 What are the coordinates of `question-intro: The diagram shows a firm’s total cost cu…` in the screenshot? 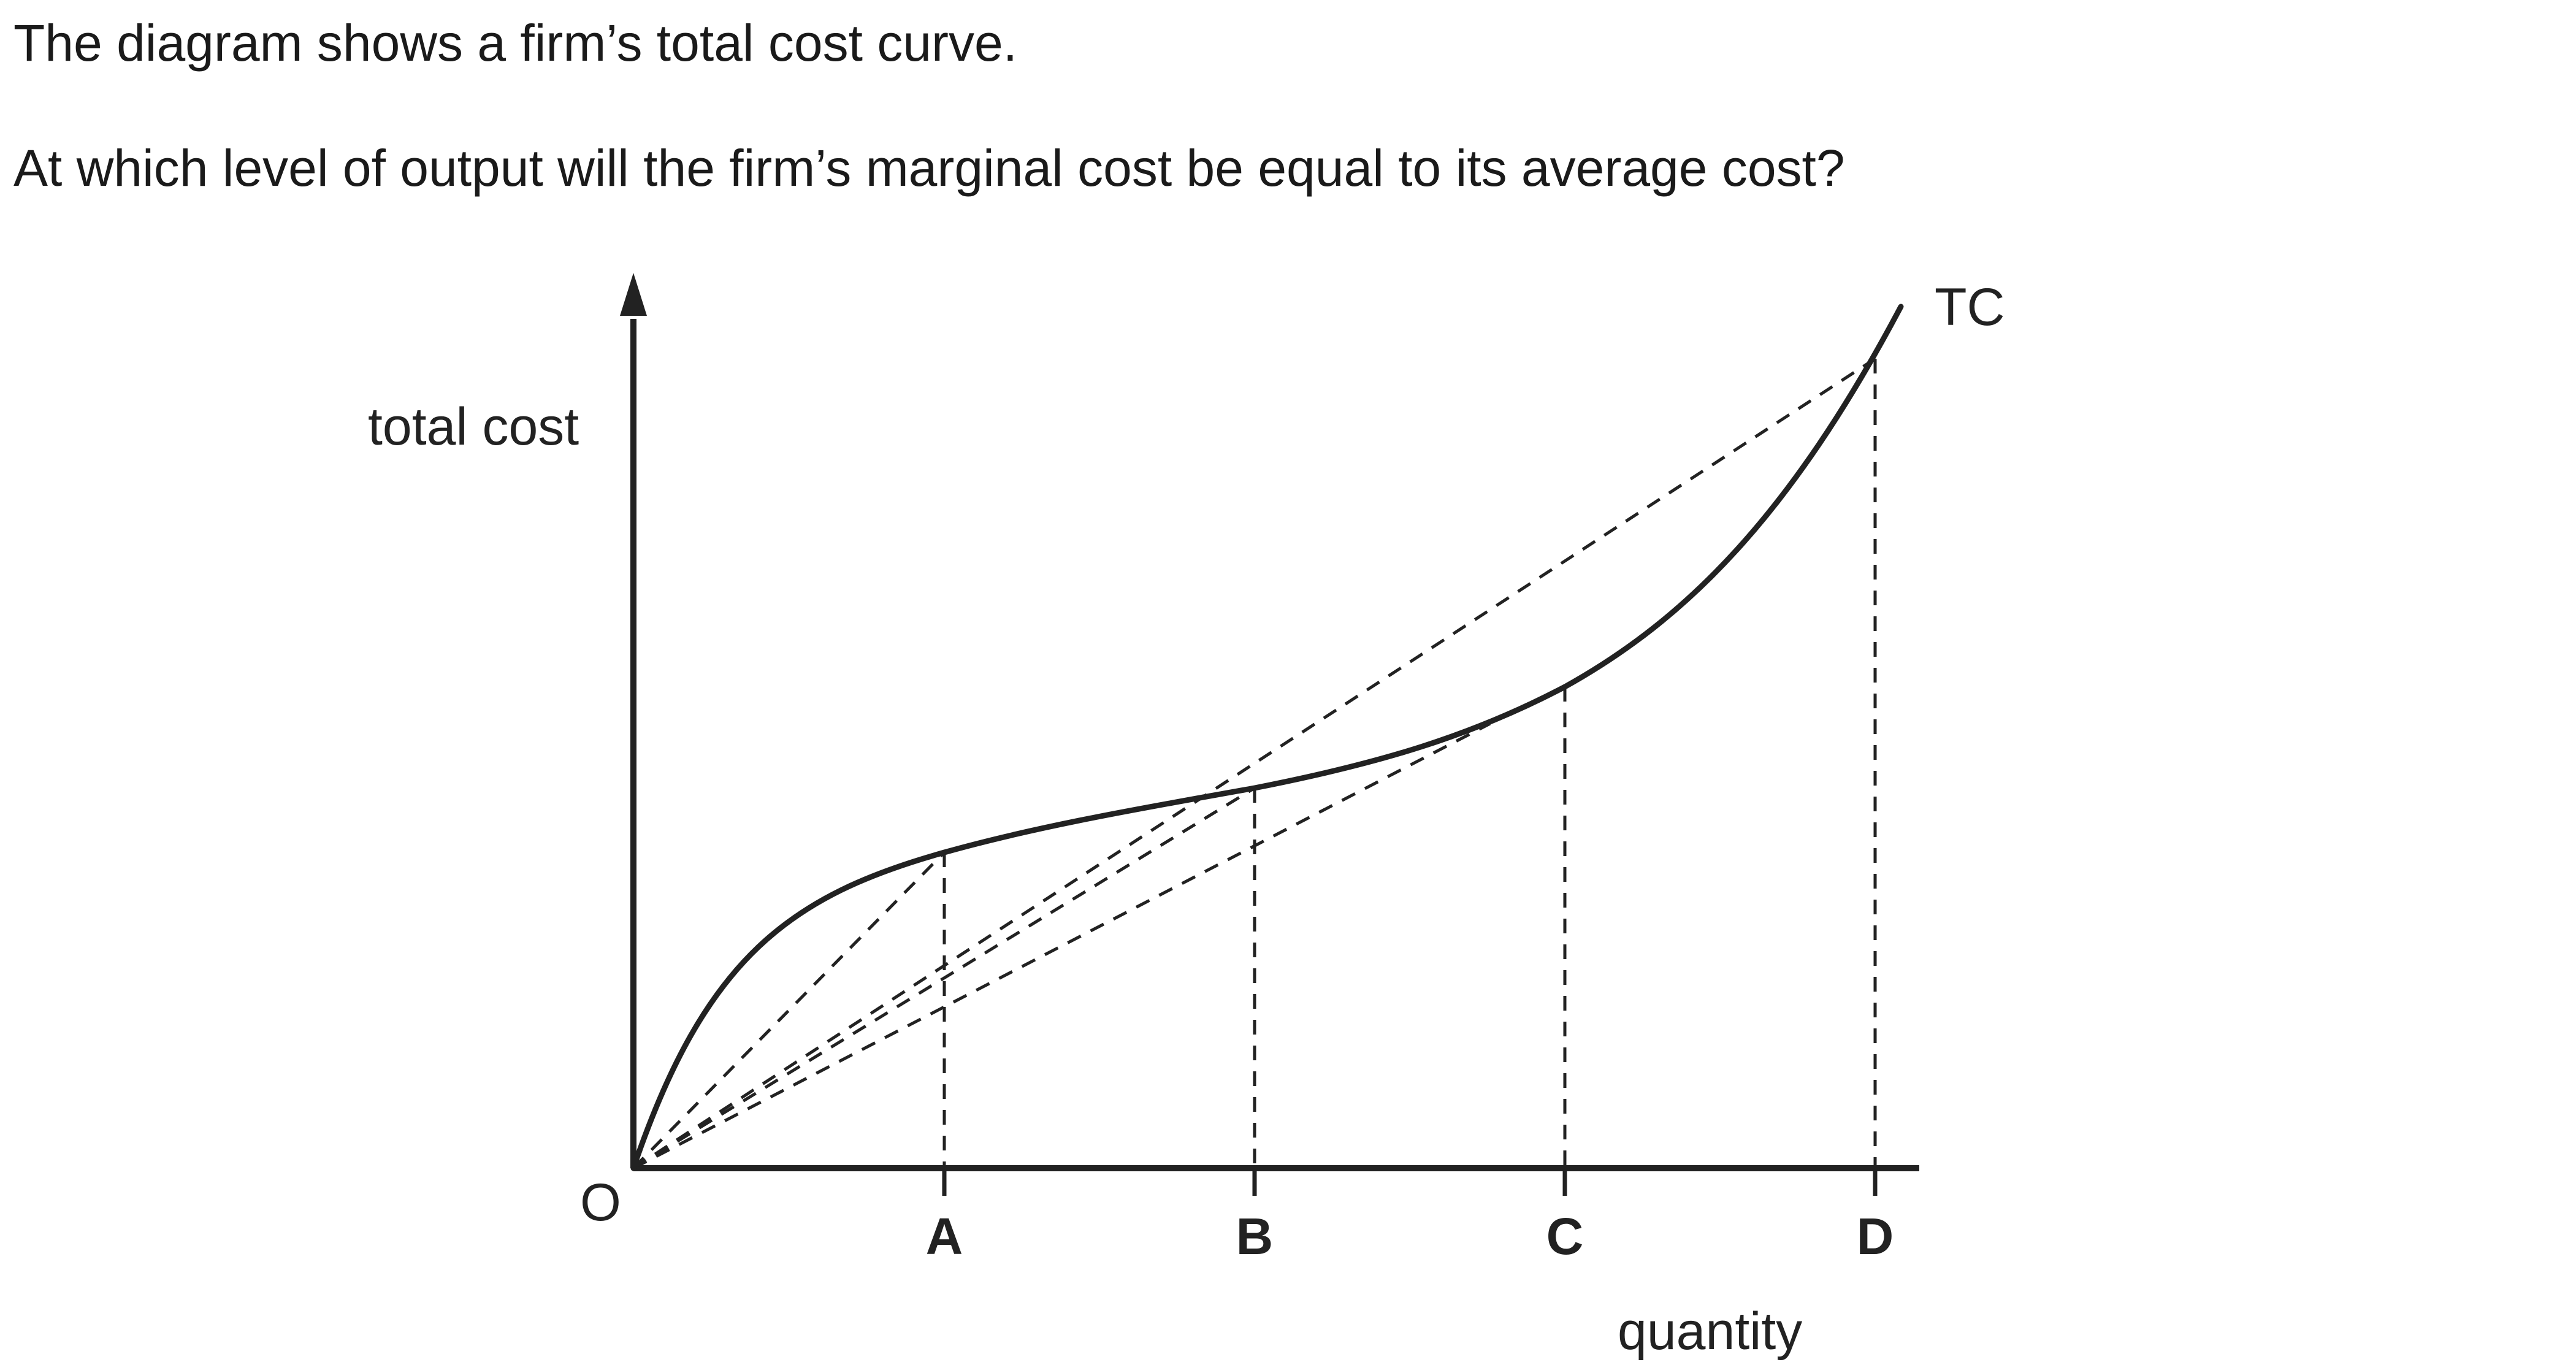 It's located at (515, 43).